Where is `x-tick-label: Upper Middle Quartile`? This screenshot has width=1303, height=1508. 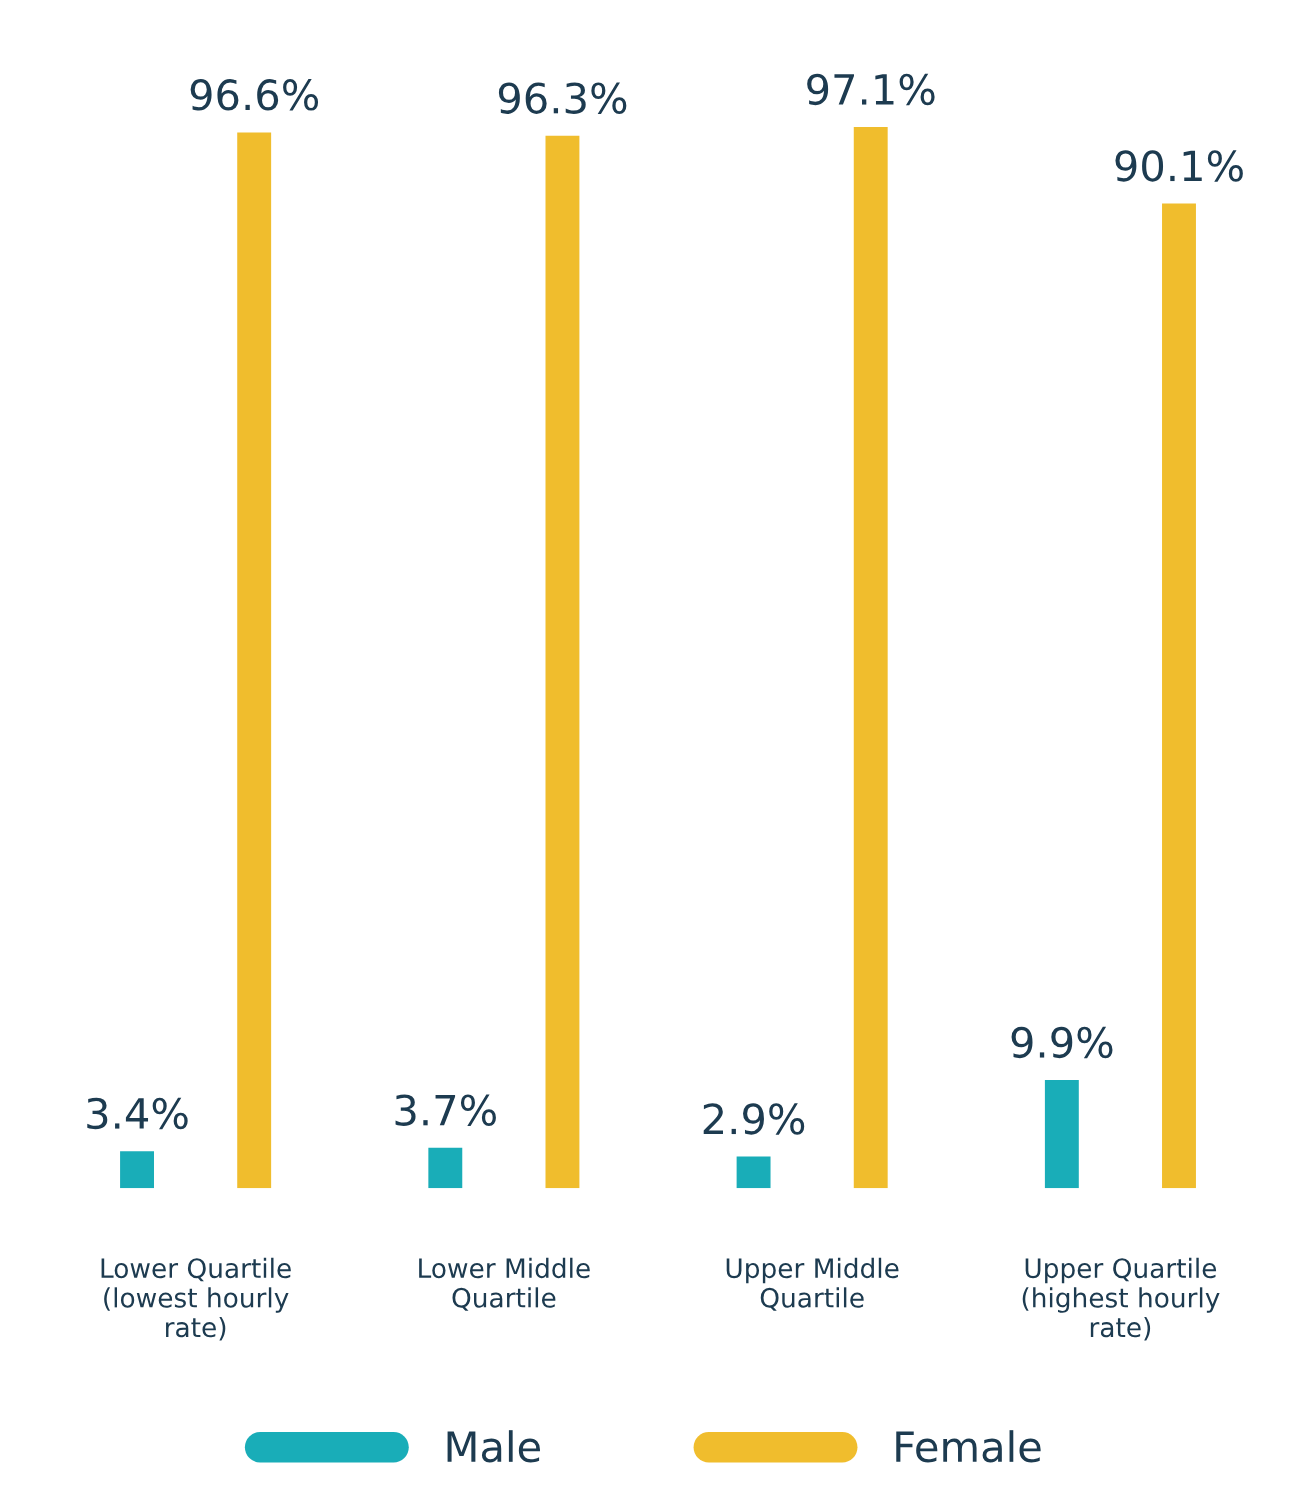
x-tick-label: Upper Middle Quartile is located at coordinates (812, 1284).